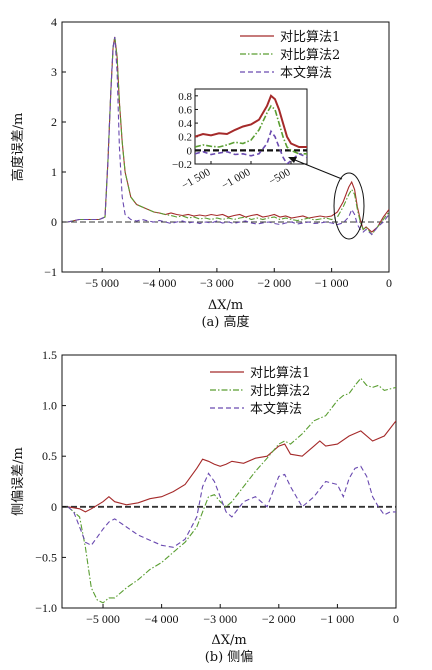 This screenshot has width=432, height=670. What do you see at coordinates (236, 179) in the screenshot?
I see `inset-x-tick-label: −1 000` at bounding box center [236, 179].